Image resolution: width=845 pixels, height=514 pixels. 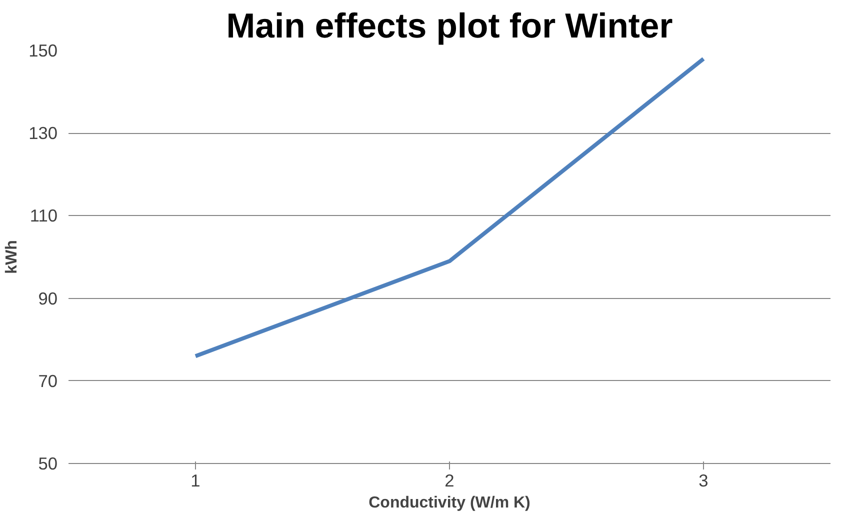 I want to click on x-tick-label: 3, so click(x=703, y=480).